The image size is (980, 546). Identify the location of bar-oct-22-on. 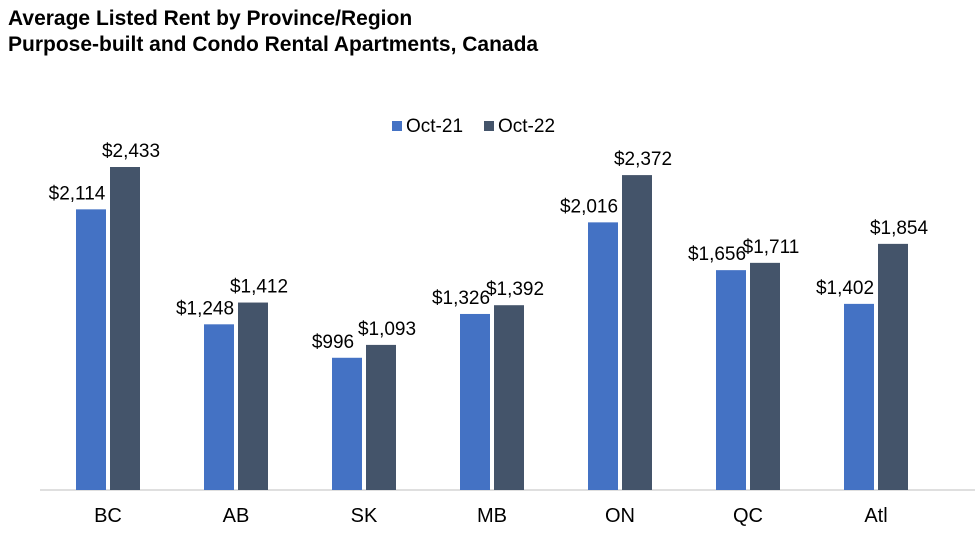
(637, 332).